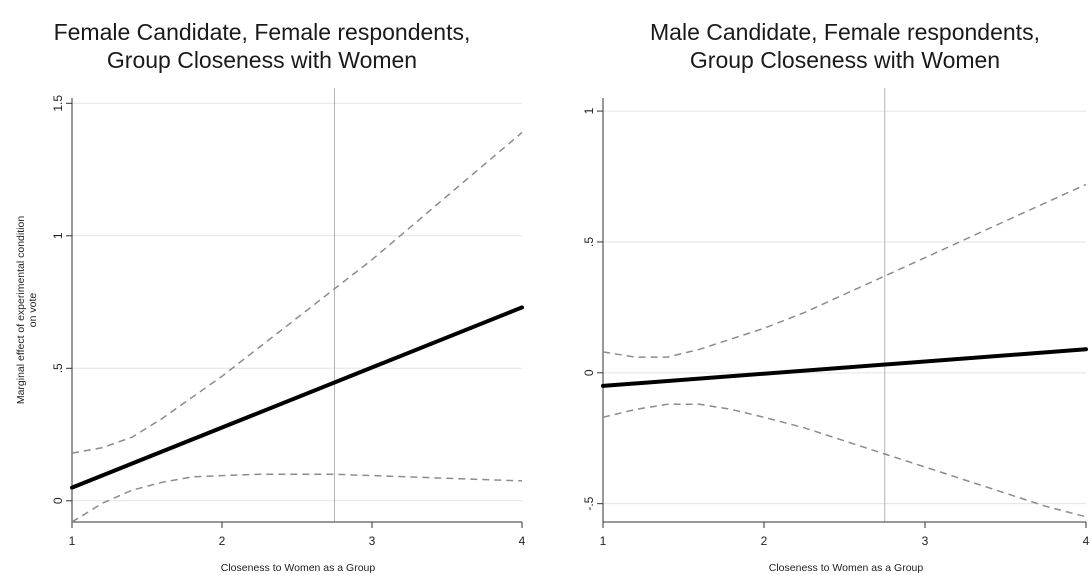 This screenshot has height=575, width=1091. Describe the element at coordinates (603, 541) in the screenshot. I see `chart2-xtick-label-0: 1` at that location.